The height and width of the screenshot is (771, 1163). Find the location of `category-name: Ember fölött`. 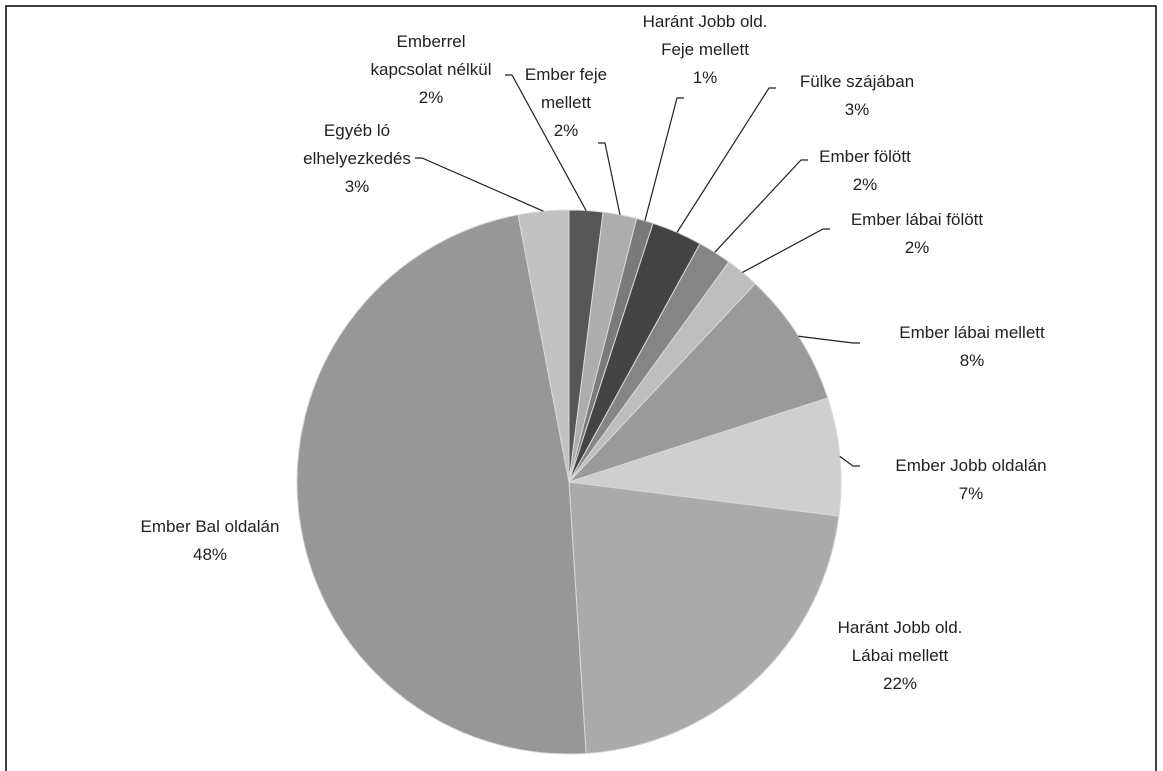

category-name: Ember fölött is located at coordinates (865, 156).